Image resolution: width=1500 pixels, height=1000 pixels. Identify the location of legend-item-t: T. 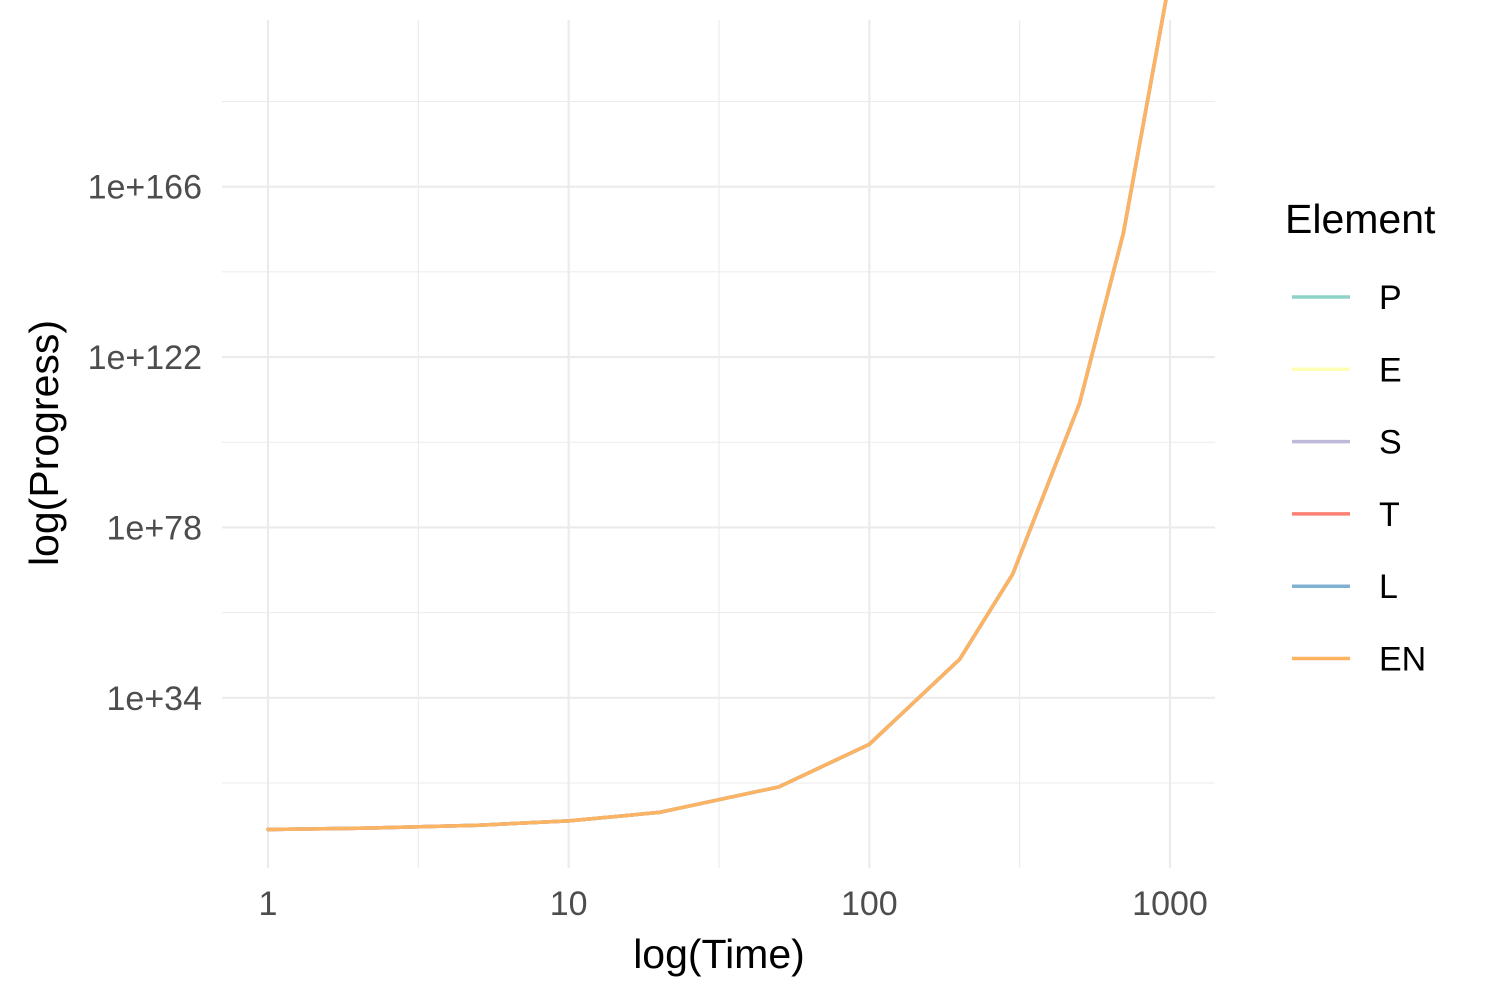
(1346, 515).